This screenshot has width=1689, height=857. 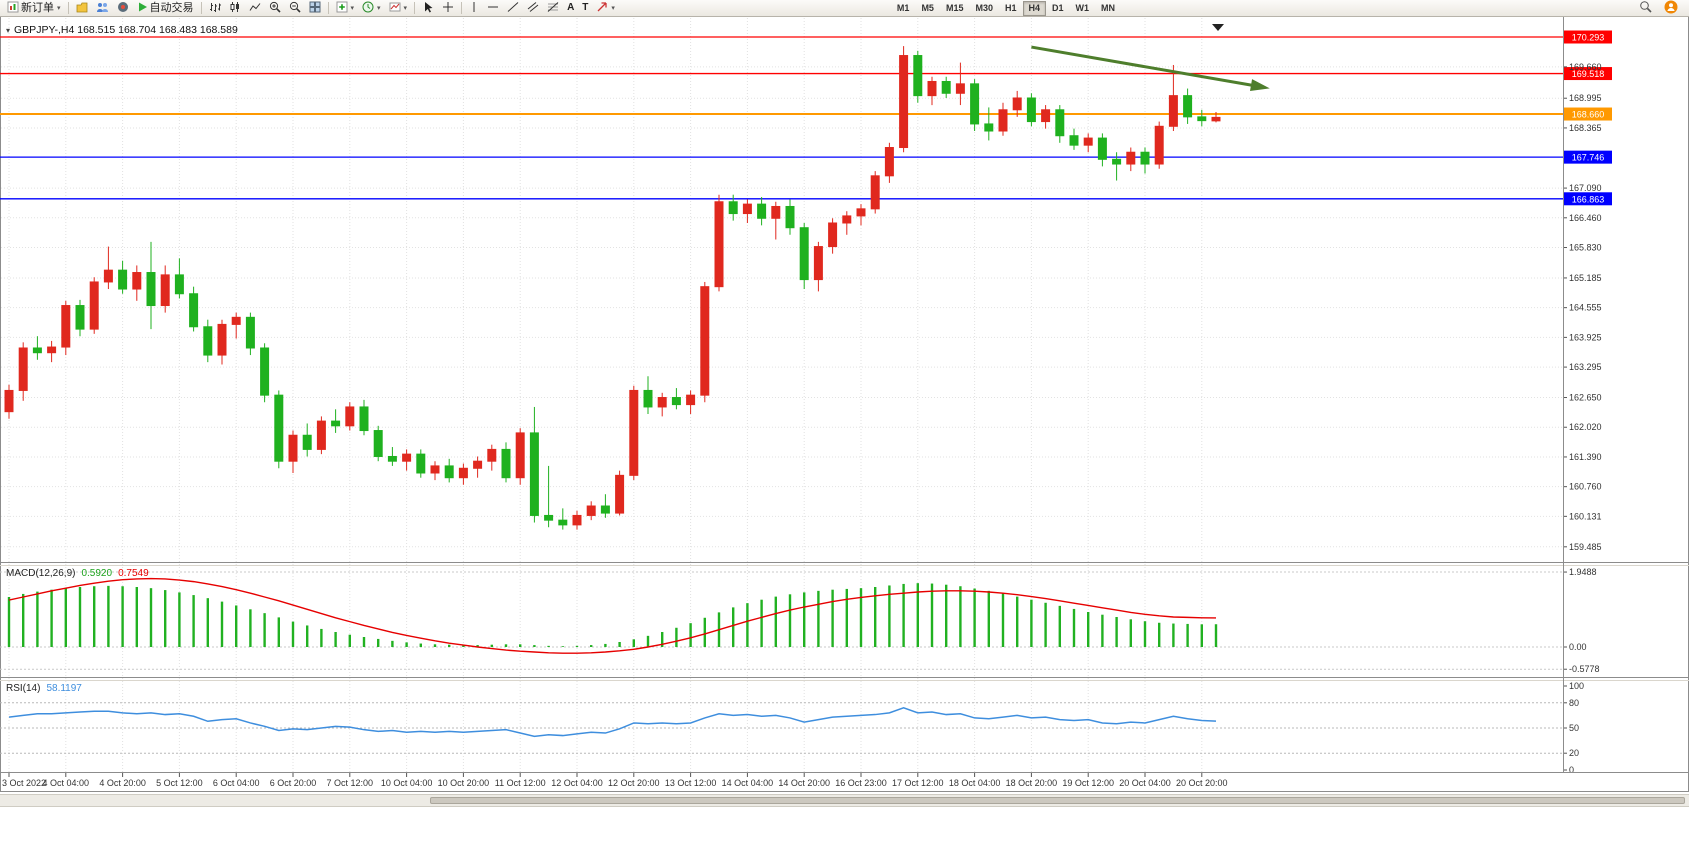 What do you see at coordinates (328, 8) in the screenshot?
I see `toolbar-separator` at bounding box center [328, 8].